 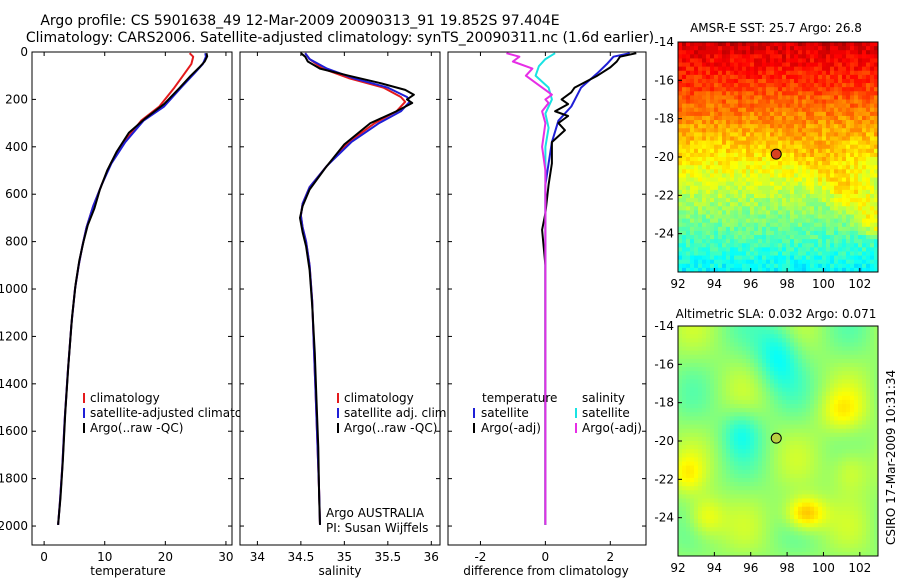 I want to click on difference-x-ticks: -2 0 2, so click(x=544, y=308).